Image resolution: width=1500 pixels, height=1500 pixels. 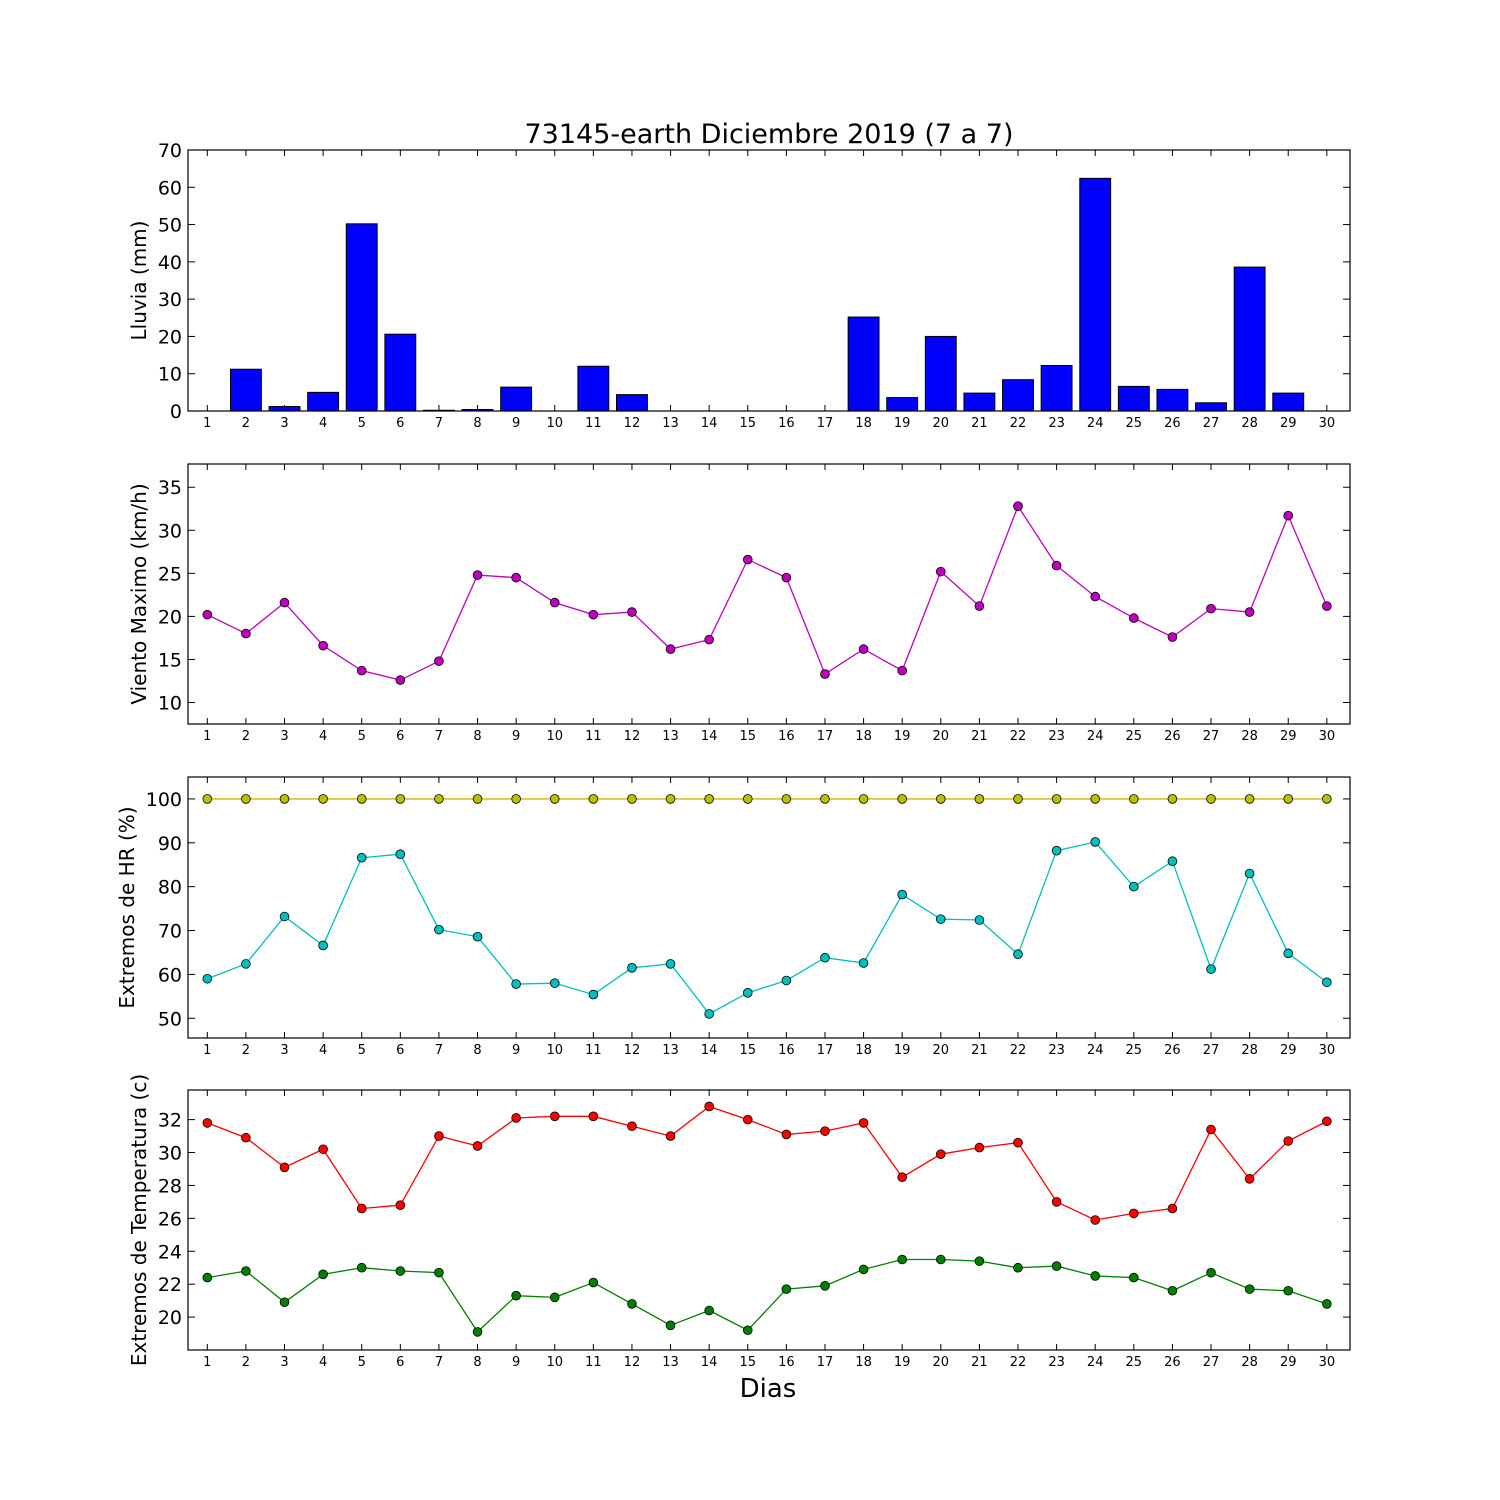 What do you see at coordinates (769, 134) in the screenshot?
I see `chart-title: 73145-earth Diciembre 2019 (7 a 7)` at bounding box center [769, 134].